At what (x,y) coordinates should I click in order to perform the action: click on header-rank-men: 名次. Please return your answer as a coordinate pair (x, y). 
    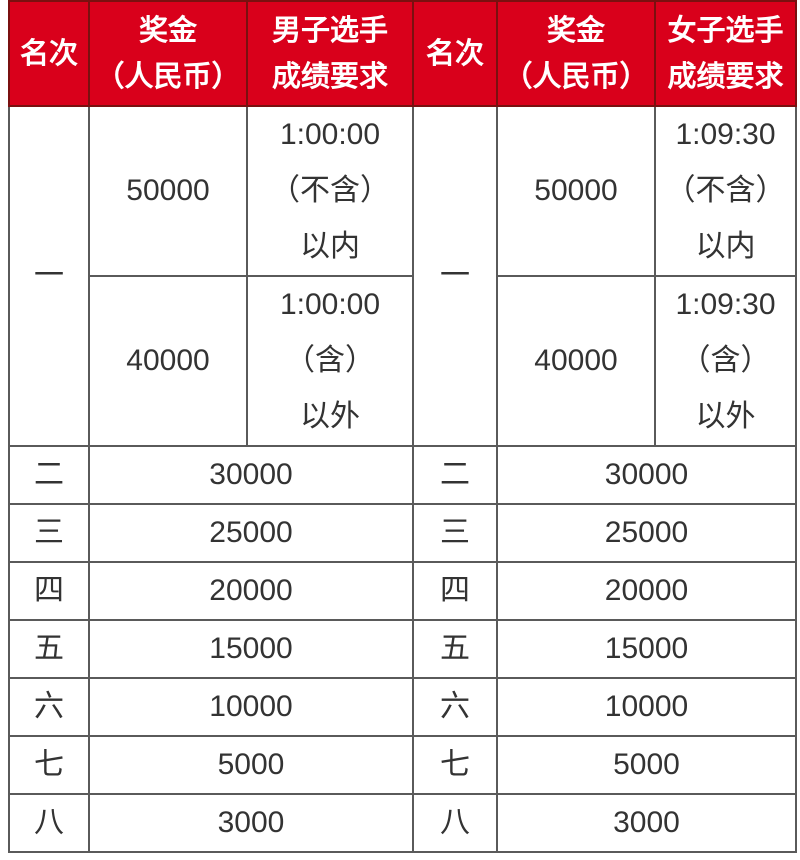
    Looking at the image, I should click on (49, 53).